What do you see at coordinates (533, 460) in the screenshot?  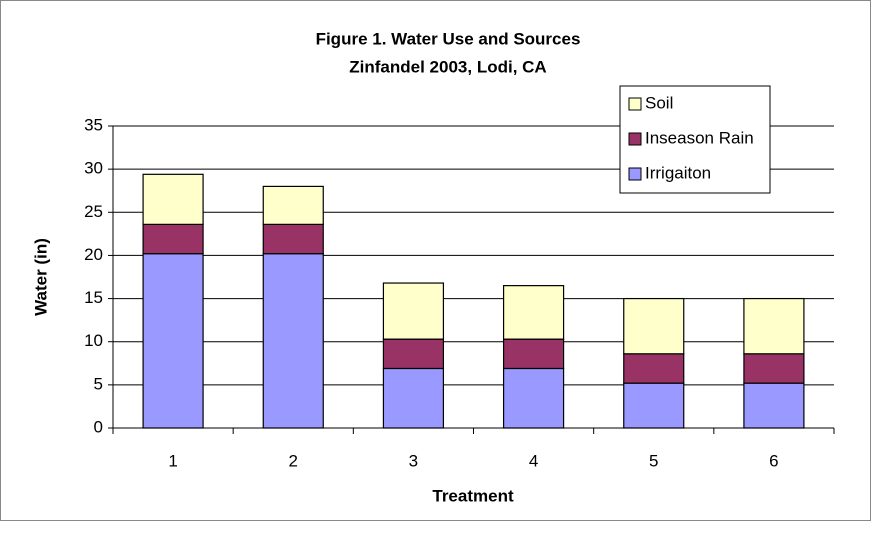 I see `x-tick-label: 4` at bounding box center [533, 460].